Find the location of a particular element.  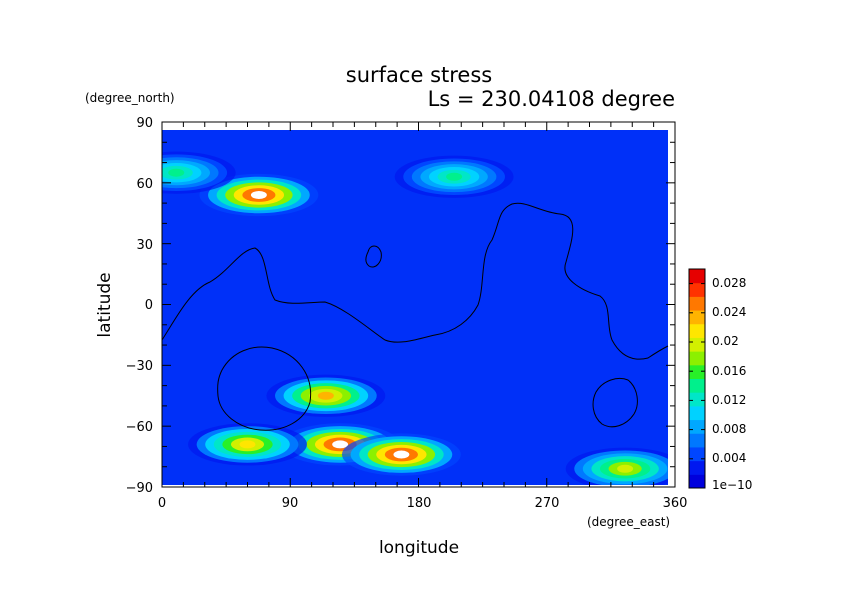

x-tick-label: 270 is located at coordinates (547, 503).